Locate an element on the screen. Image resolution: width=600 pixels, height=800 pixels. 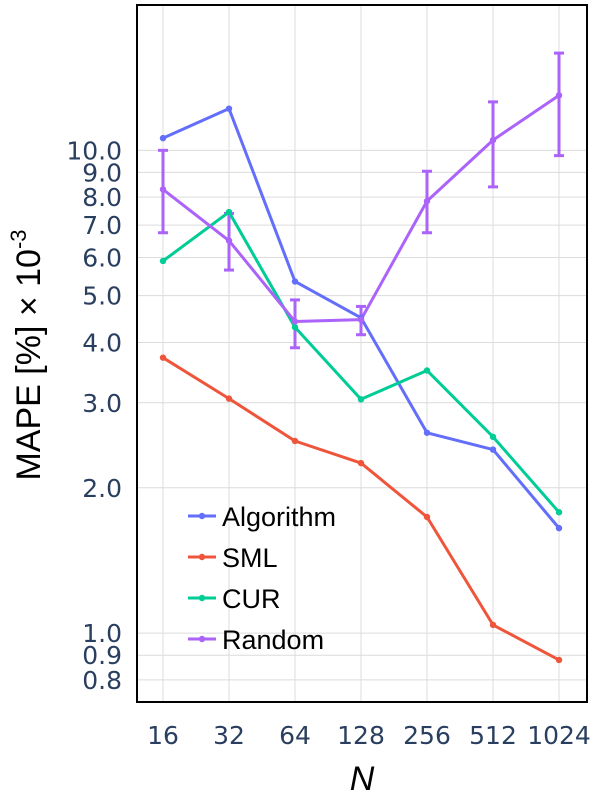
legend: Algorithm SML CUR Random is located at coordinates (262, 578).